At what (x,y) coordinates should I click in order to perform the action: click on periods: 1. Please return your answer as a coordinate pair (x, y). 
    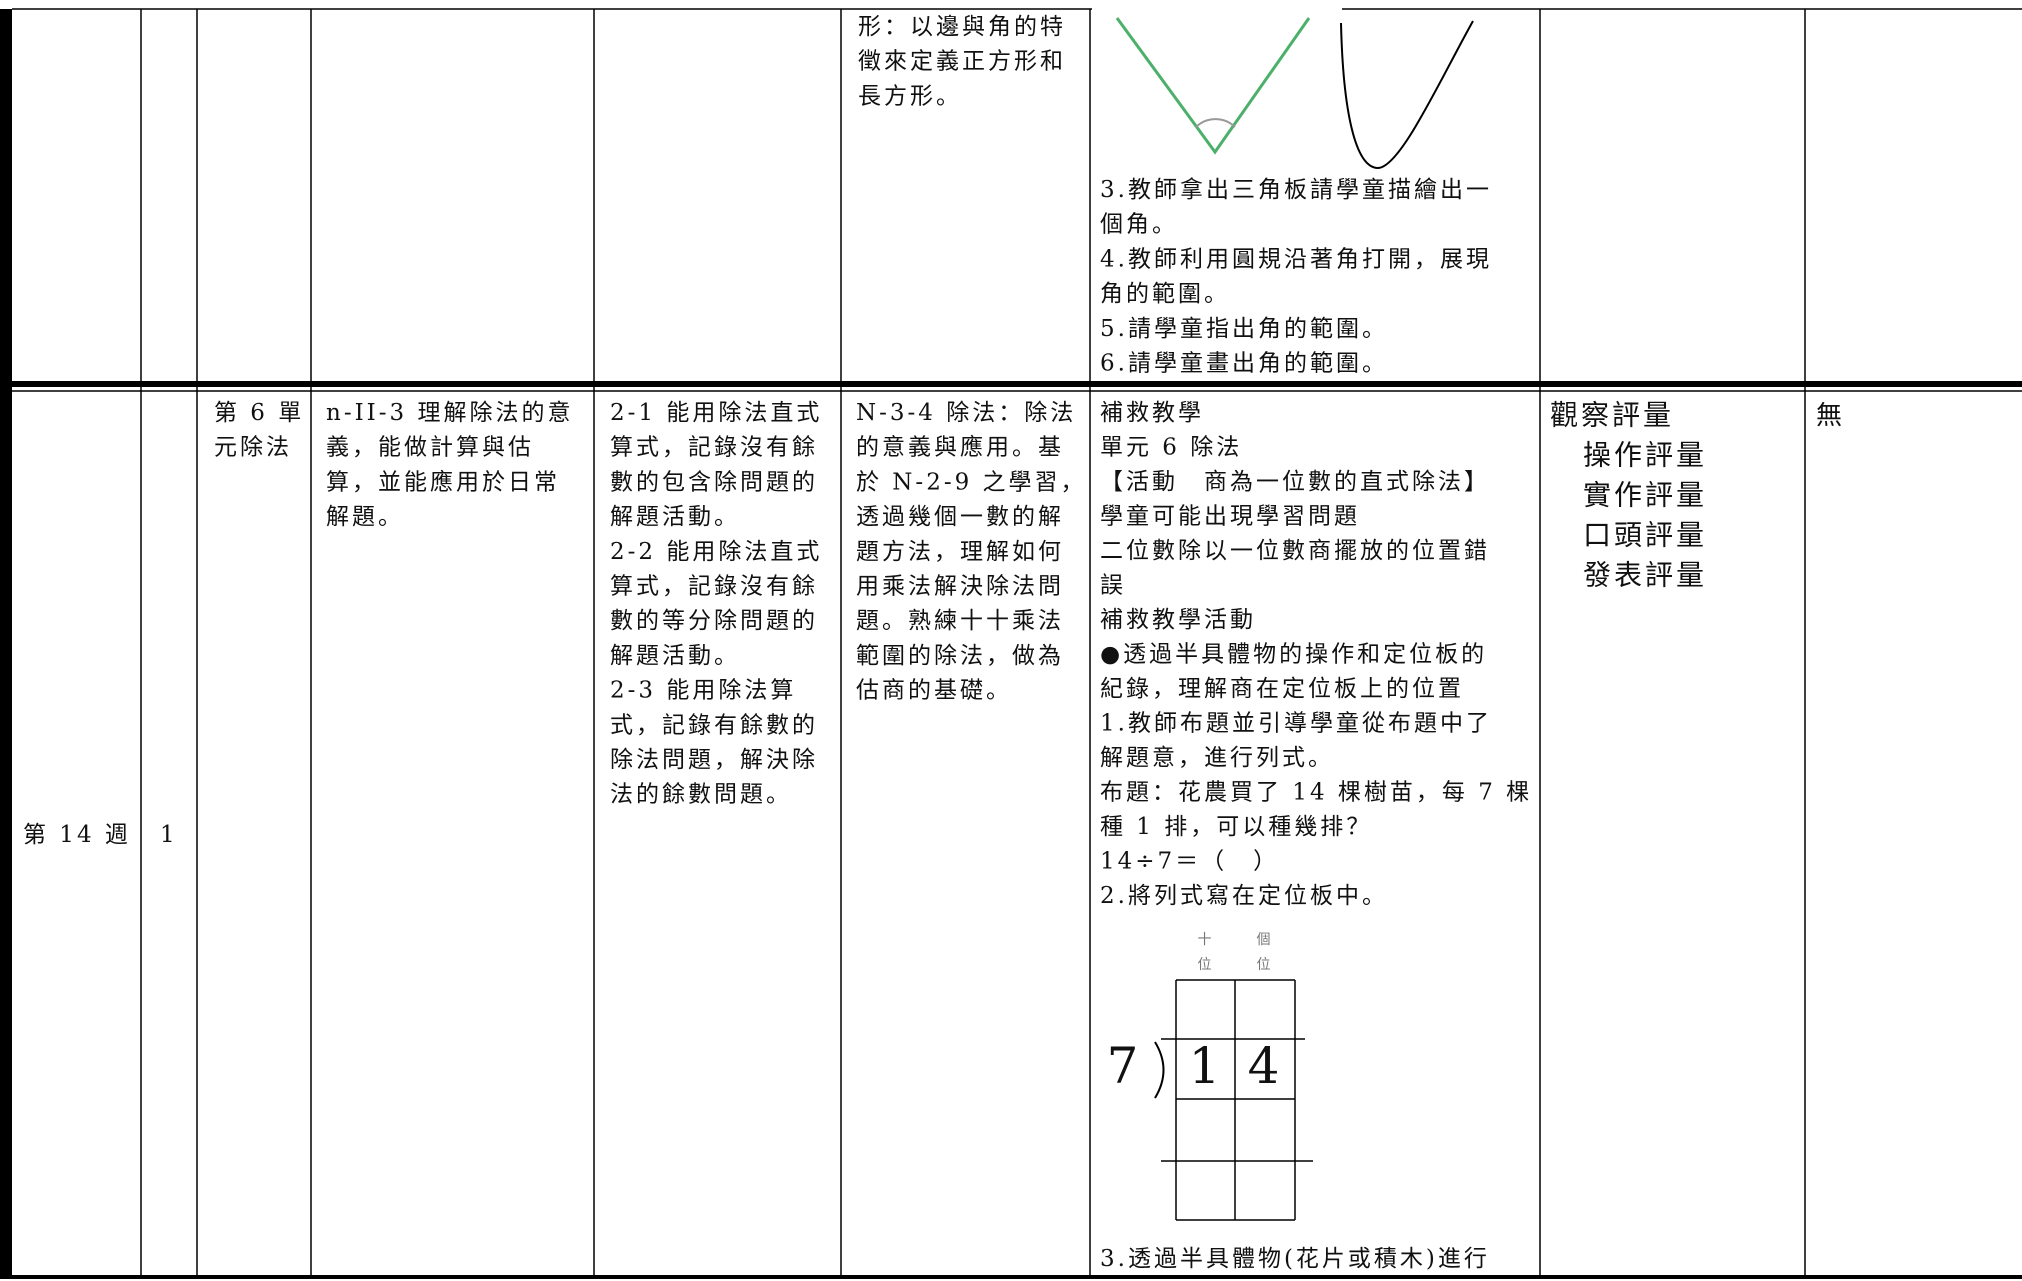
    Looking at the image, I should click on (169, 835).